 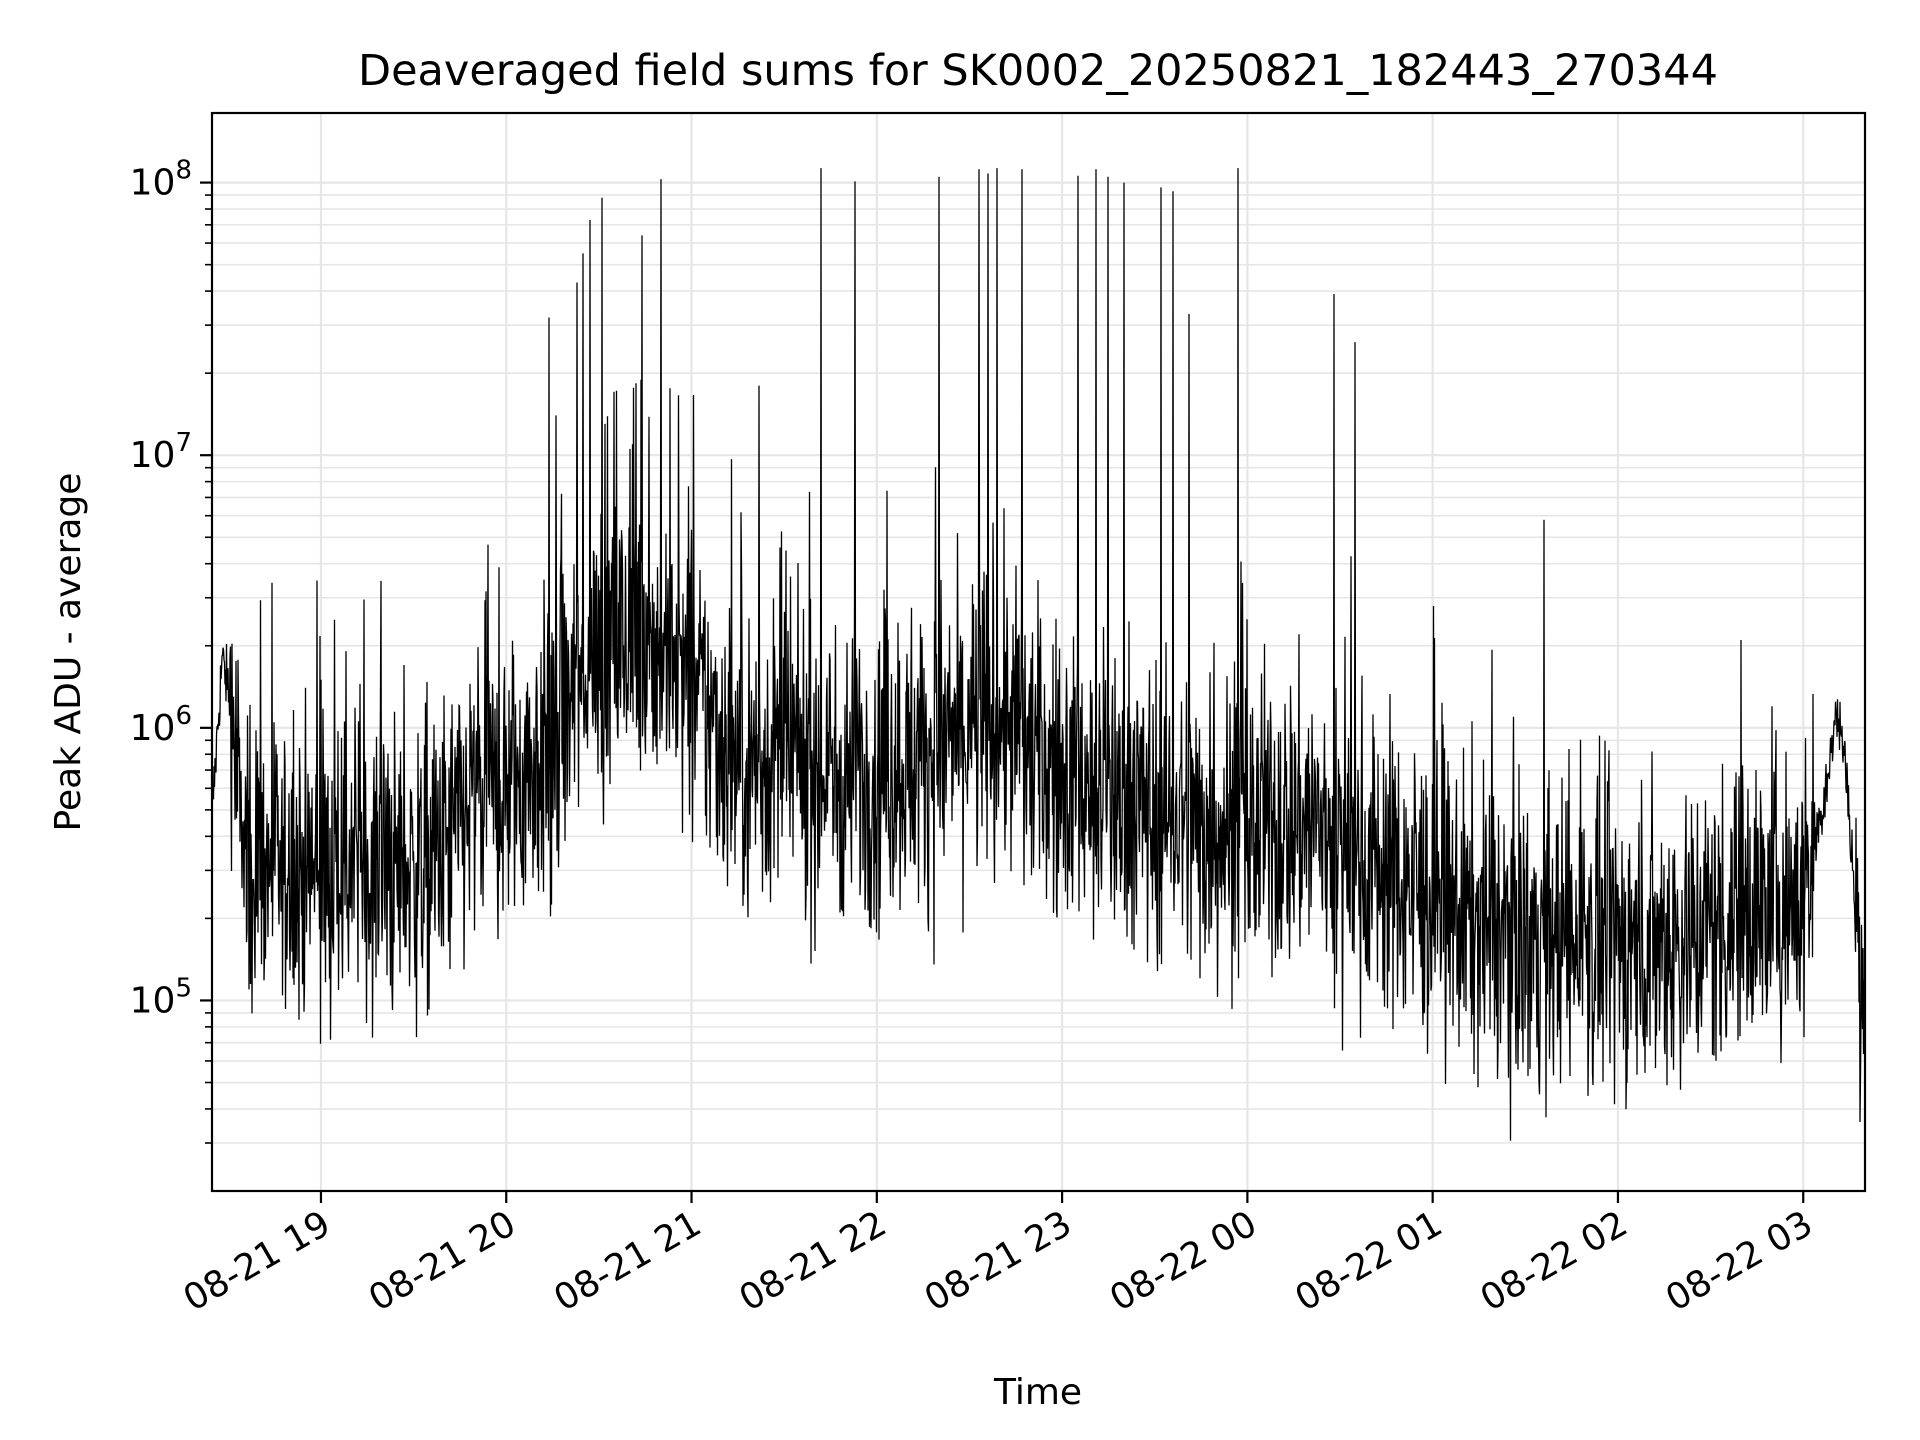 What do you see at coordinates (1037, 1392) in the screenshot?
I see `x-axis-label: Time` at bounding box center [1037, 1392].